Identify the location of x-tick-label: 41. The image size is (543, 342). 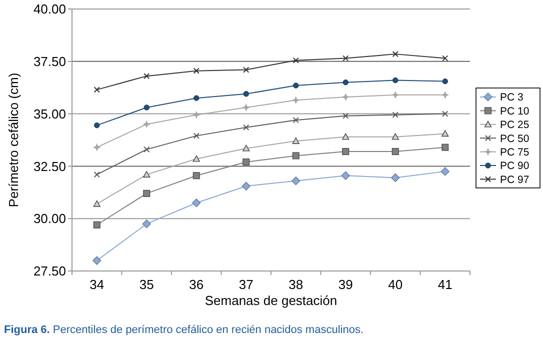
(445, 284).